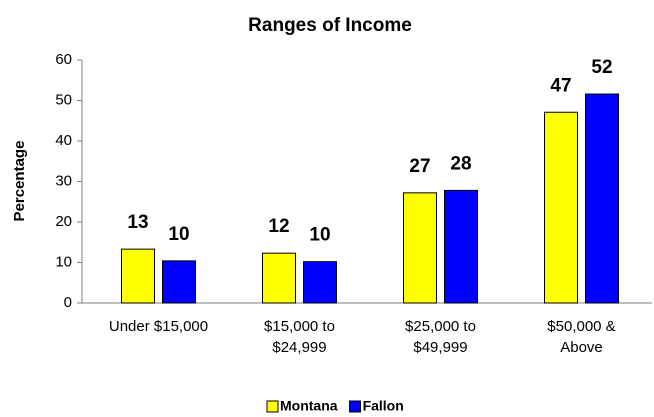  What do you see at coordinates (383, 406) in the screenshot?
I see `legend-label: Fallon` at bounding box center [383, 406].